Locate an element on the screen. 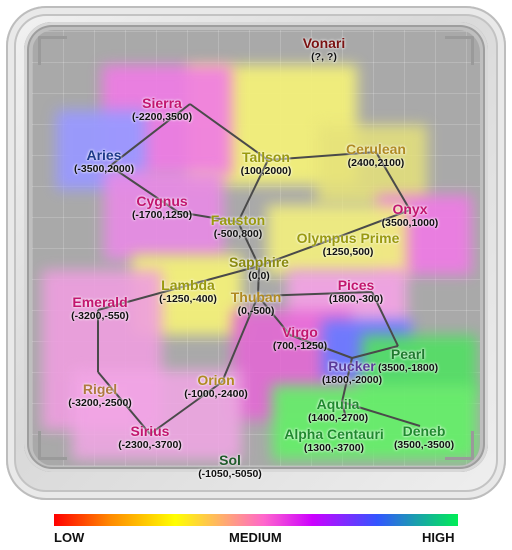 The width and height of the screenshot is (512, 550). location-sirius: Sirius (-2300,-3700) is located at coordinates (150, 437).